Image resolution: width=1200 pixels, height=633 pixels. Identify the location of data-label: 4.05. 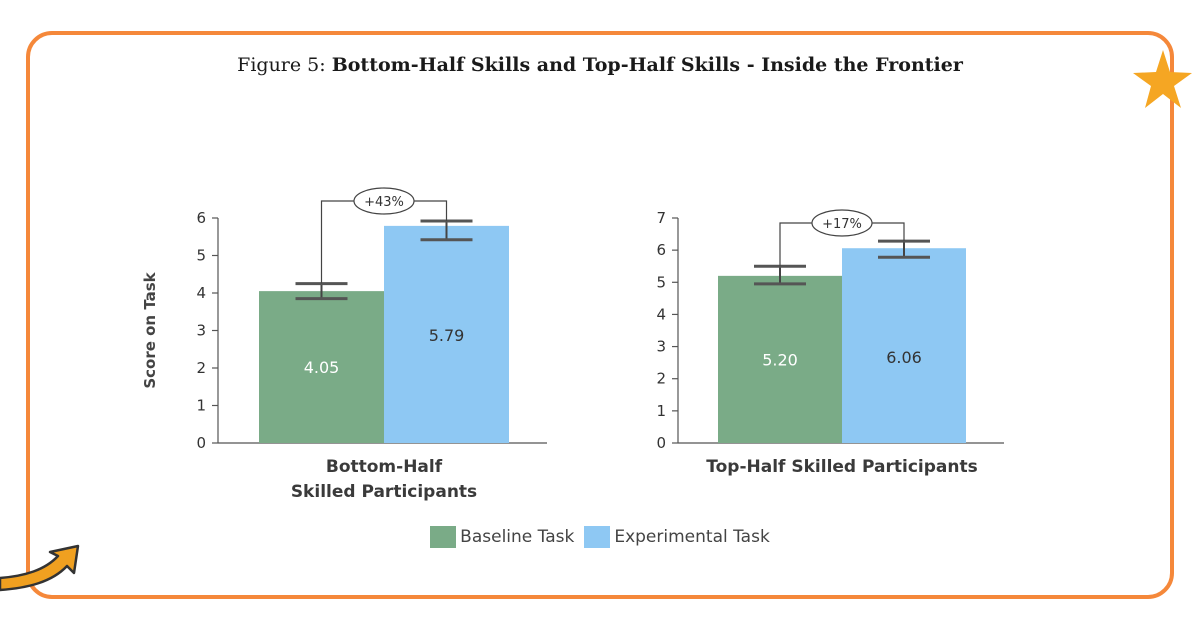
(322, 367).